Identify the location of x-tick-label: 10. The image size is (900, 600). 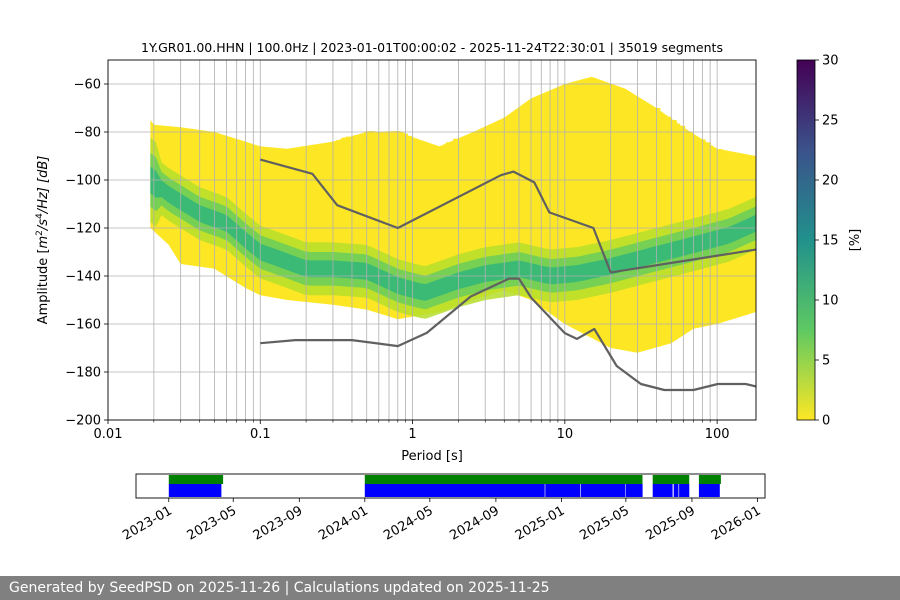
(565, 434).